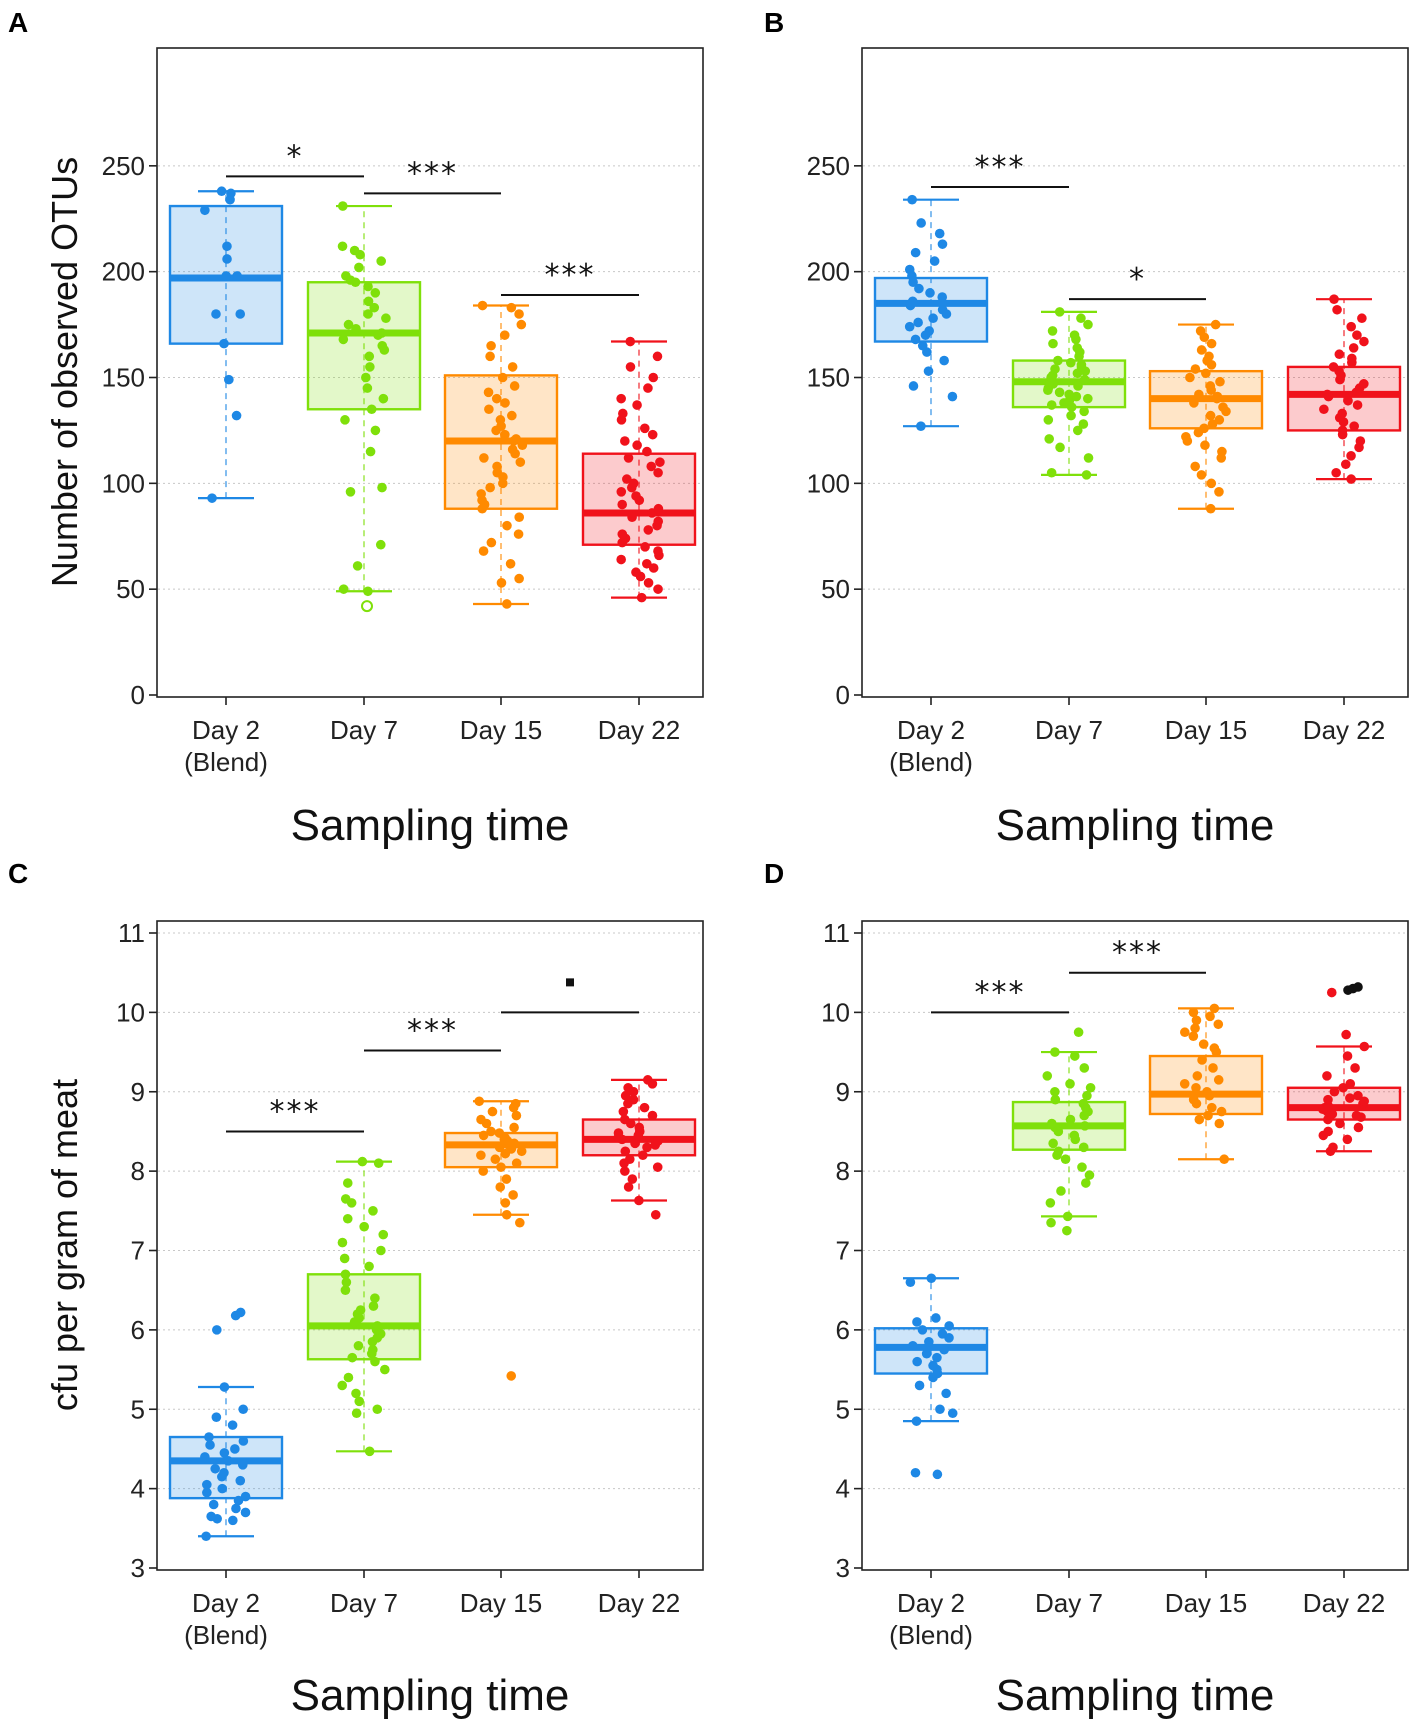  I want to click on y-tick-label-c-4: 4, so click(138, 1489).